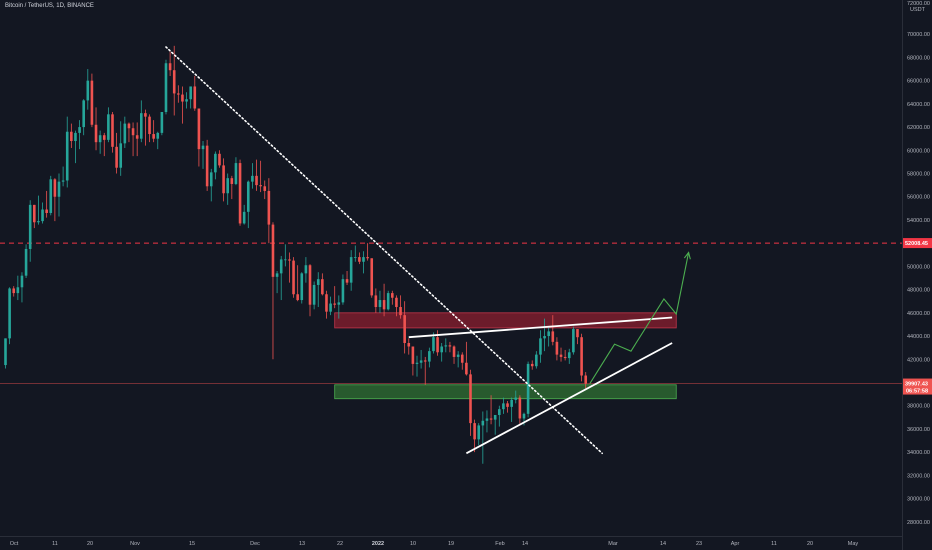 The width and height of the screenshot is (932, 550). I want to click on rising-support-trendline, so click(569, 398).